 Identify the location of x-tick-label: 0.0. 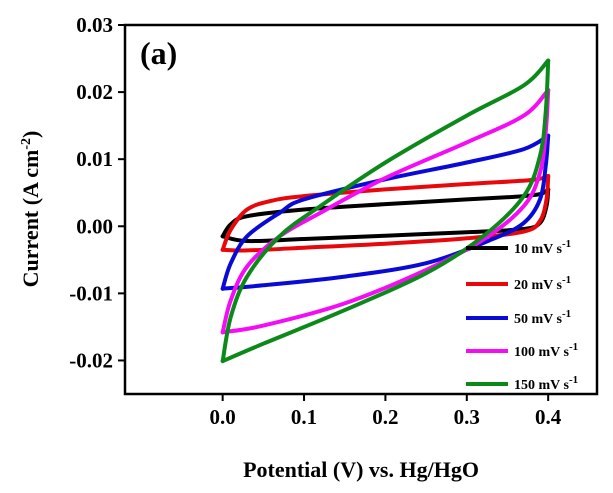
(223, 417).